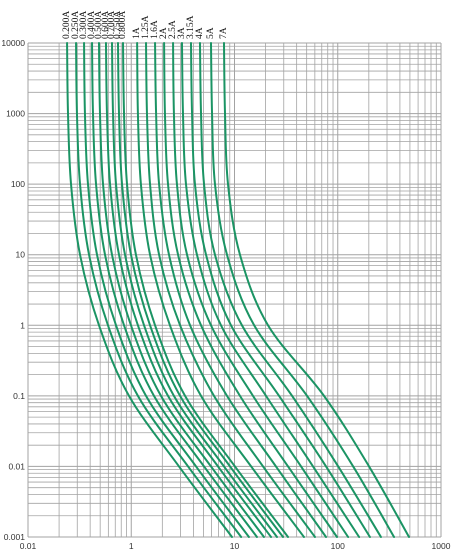  I want to click on curve-label-0-500a: 0.500A, so click(99, 25).